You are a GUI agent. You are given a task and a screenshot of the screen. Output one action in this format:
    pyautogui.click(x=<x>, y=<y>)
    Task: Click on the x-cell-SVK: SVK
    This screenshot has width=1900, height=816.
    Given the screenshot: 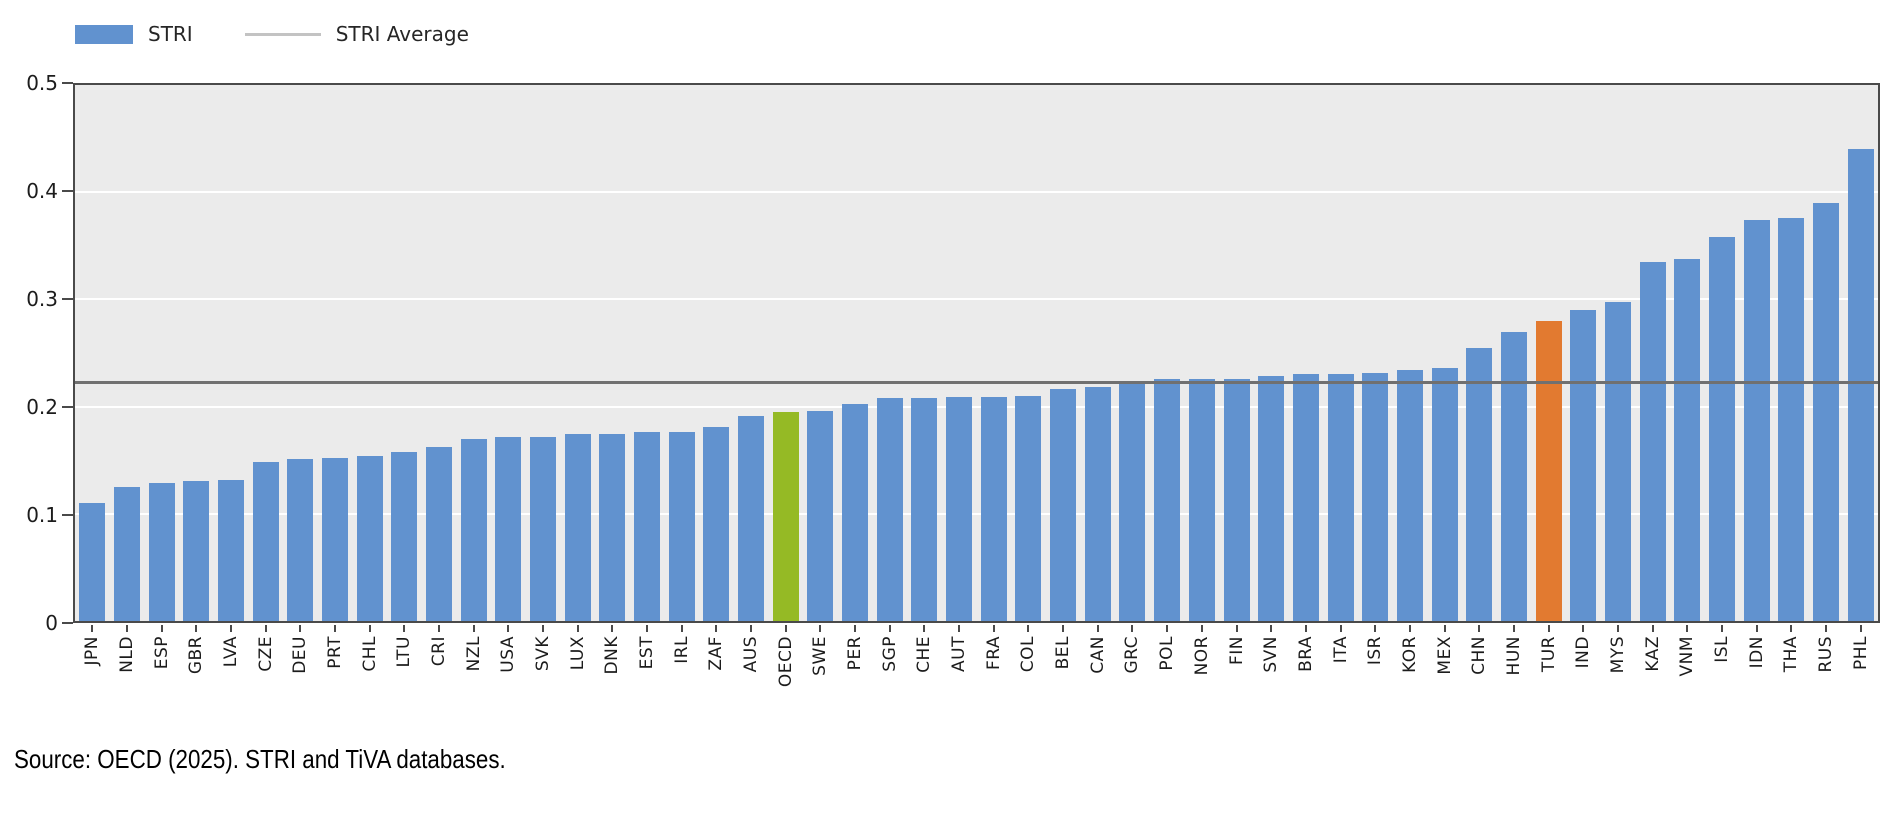 What is the action you would take?
    pyautogui.click(x=543, y=666)
    